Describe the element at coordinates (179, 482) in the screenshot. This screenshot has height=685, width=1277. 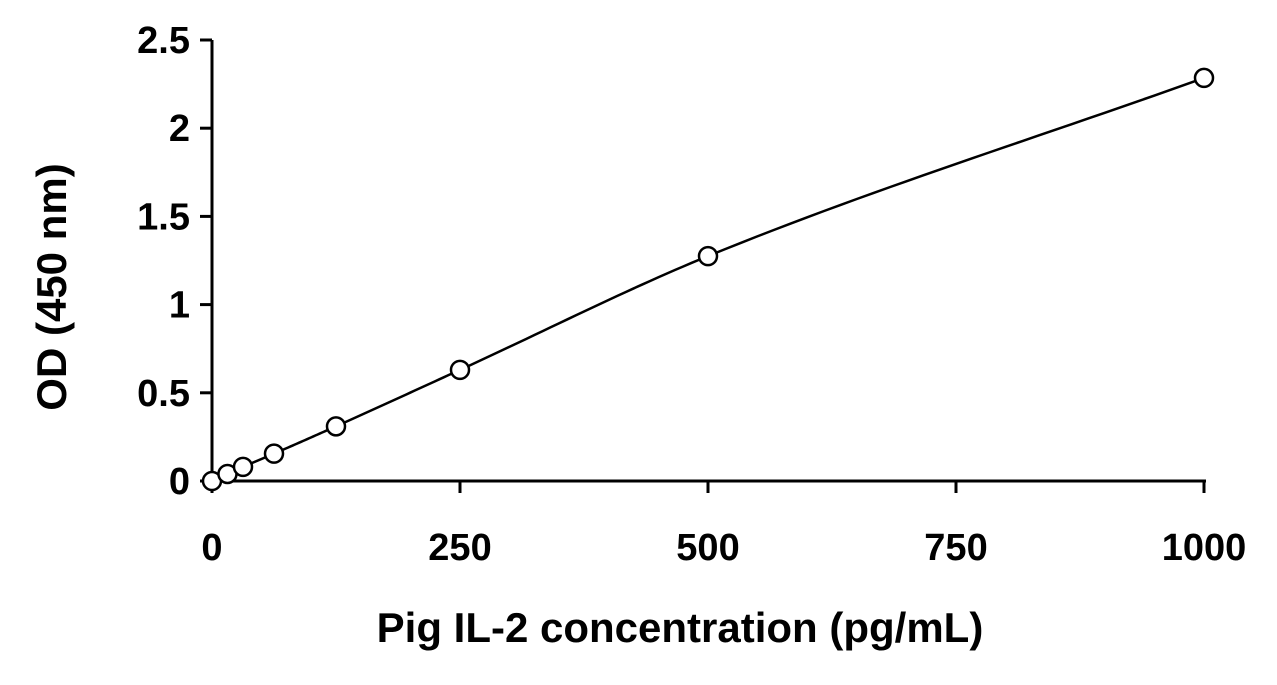
I see `y-tick-label: 0` at that location.